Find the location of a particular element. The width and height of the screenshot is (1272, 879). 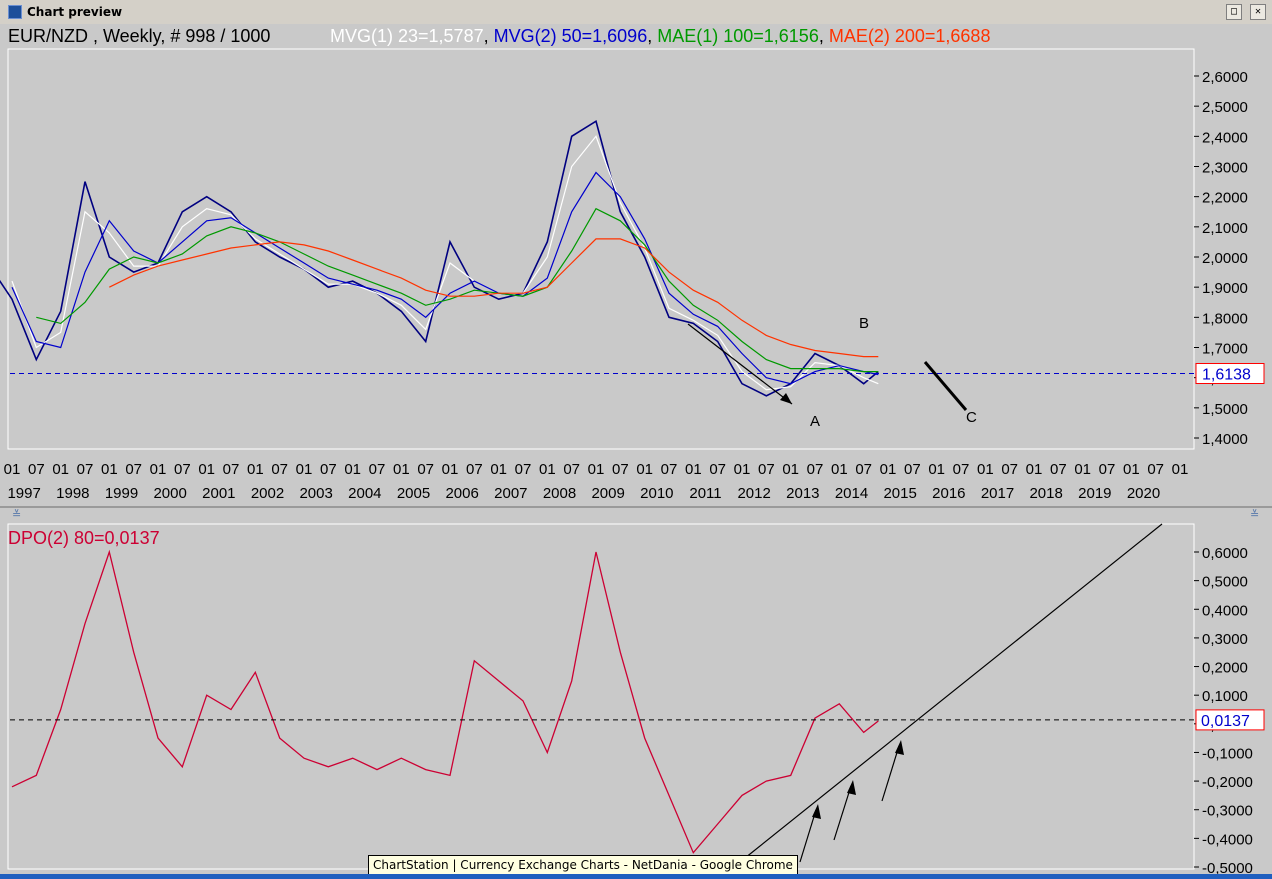

year-tick-label: 1999 is located at coordinates (121, 493).